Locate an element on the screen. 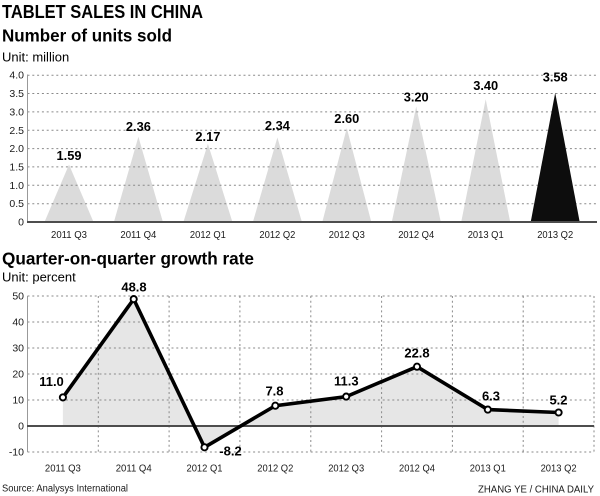 The width and height of the screenshot is (600, 496). svg-text: 6.3 is located at coordinates (491, 396).